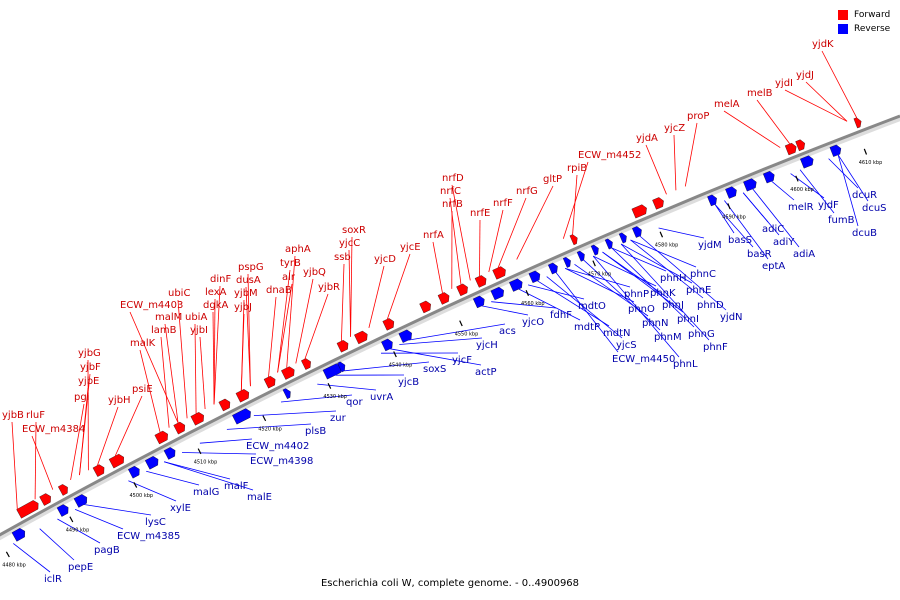 Image resolution: width=900 pixels, height=600 pixels. I want to click on forward-gene-label: nrfF, so click(503, 203).